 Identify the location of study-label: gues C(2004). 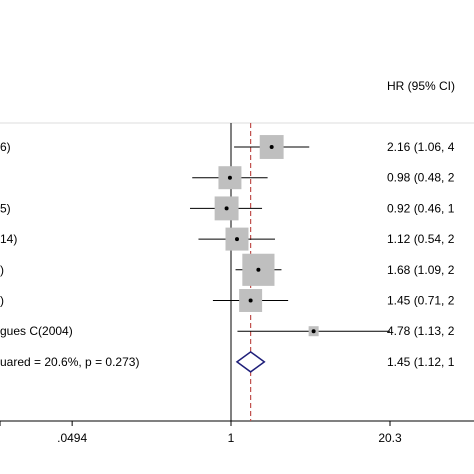
(36, 331).